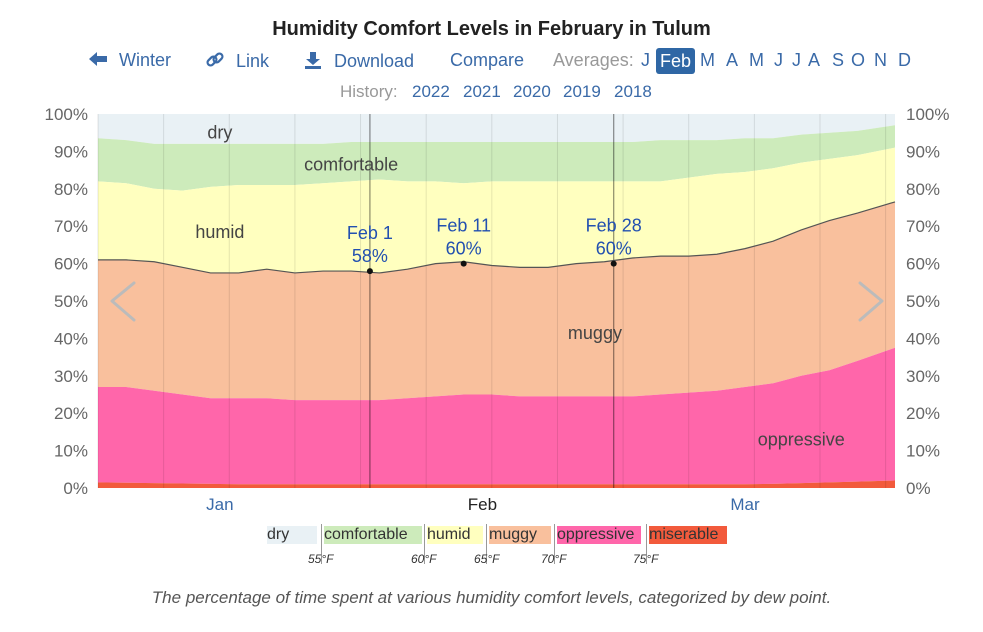 The height and width of the screenshot is (632, 983). Describe the element at coordinates (370, 233) in the screenshot. I see `annotation-date: Feb 1` at that location.